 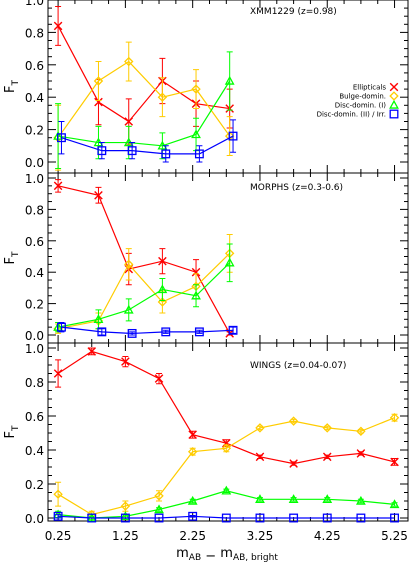 What do you see at coordinates (227, 555) in the screenshot?
I see `x-axis-label: mAB − mAB, bright` at bounding box center [227, 555].